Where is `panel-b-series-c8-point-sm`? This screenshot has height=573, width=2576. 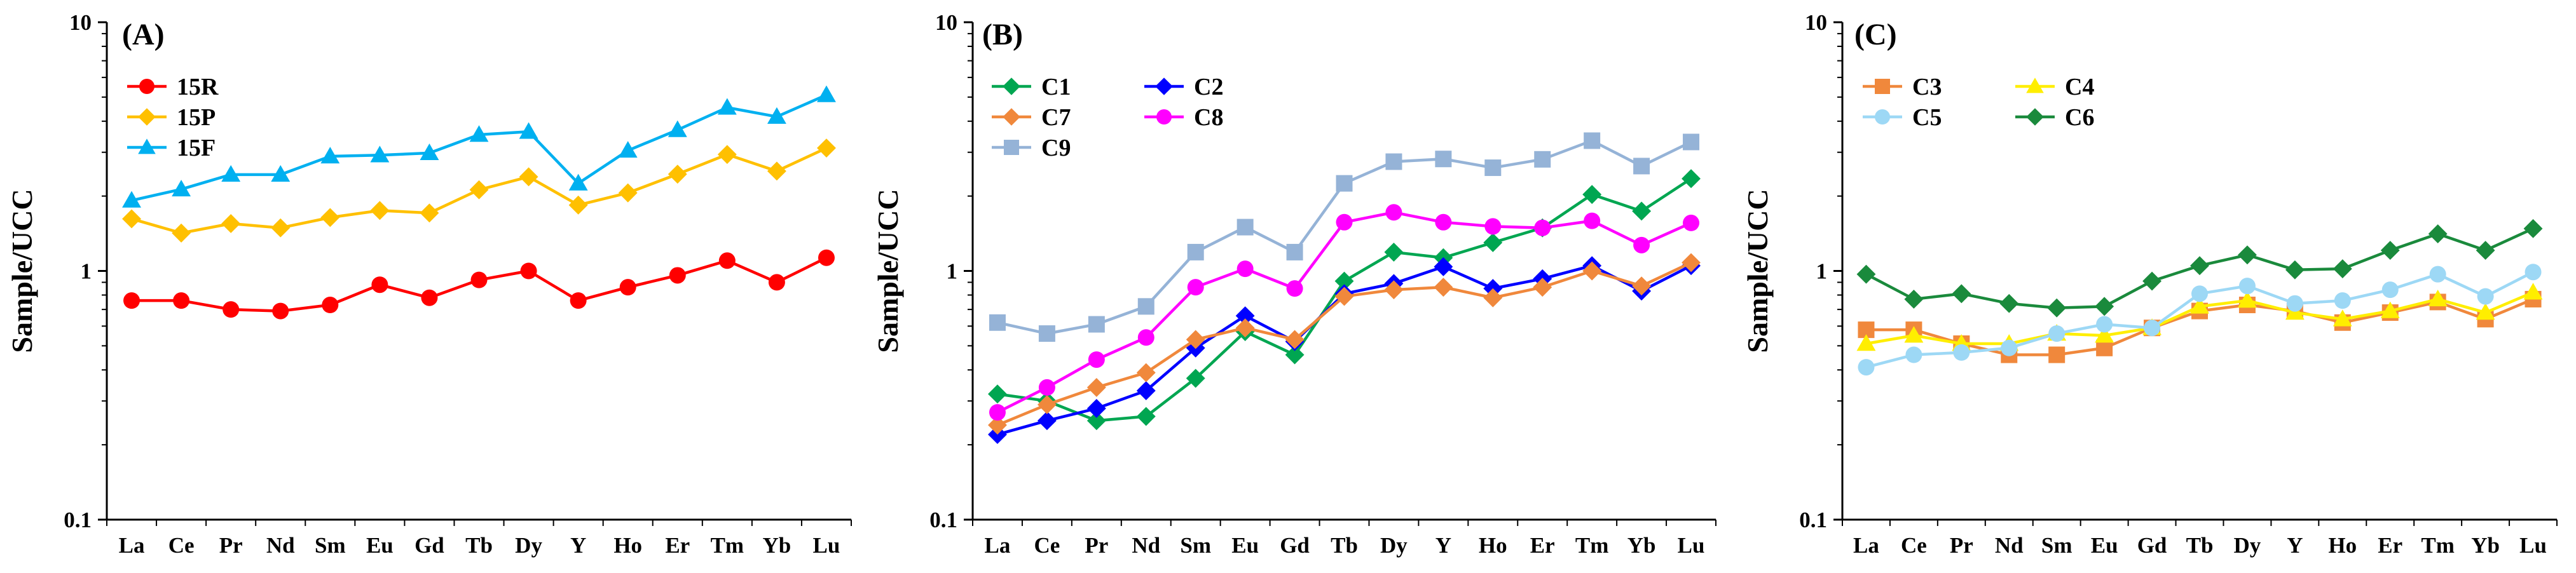 panel-b-series-c8-point-sm is located at coordinates (1195, 287).